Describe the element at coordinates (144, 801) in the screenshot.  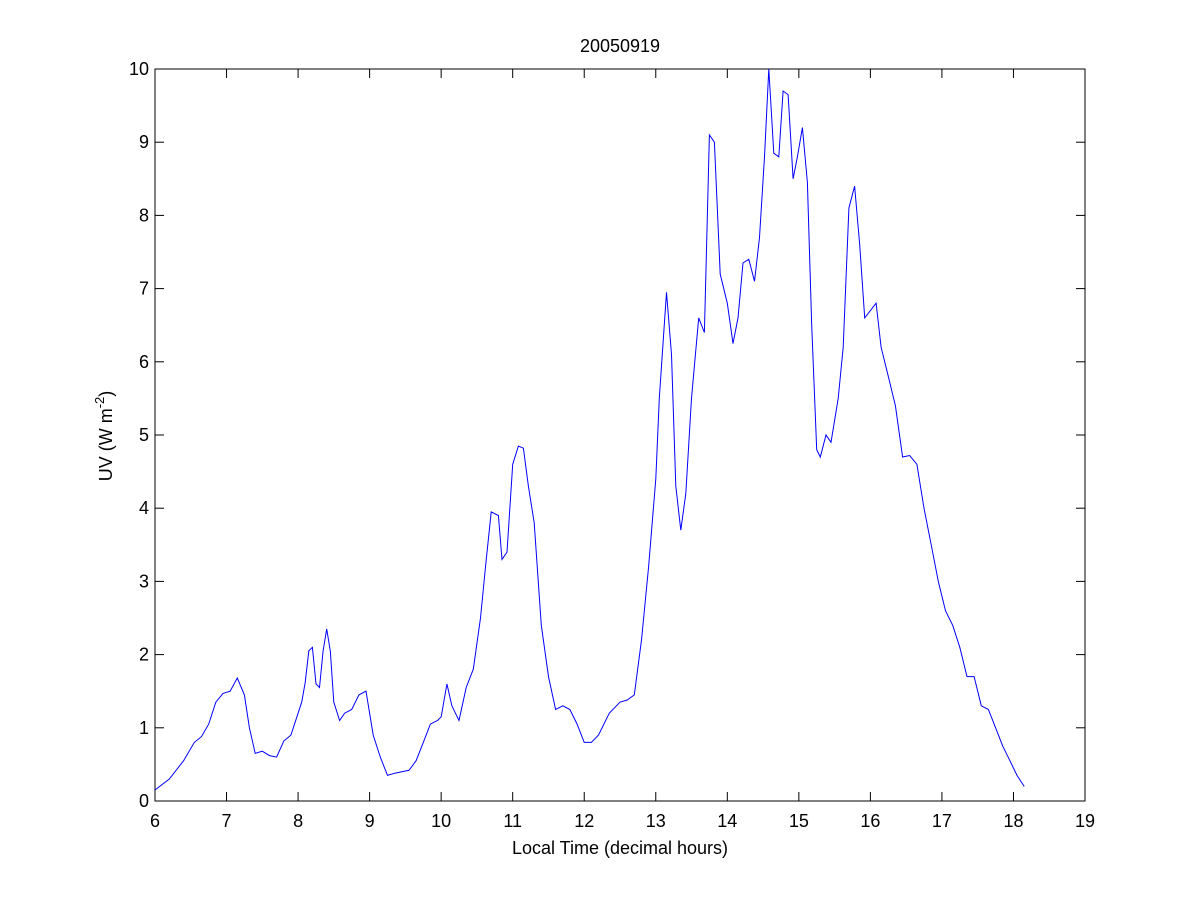
I see `y-tick-label: 0` at that location.